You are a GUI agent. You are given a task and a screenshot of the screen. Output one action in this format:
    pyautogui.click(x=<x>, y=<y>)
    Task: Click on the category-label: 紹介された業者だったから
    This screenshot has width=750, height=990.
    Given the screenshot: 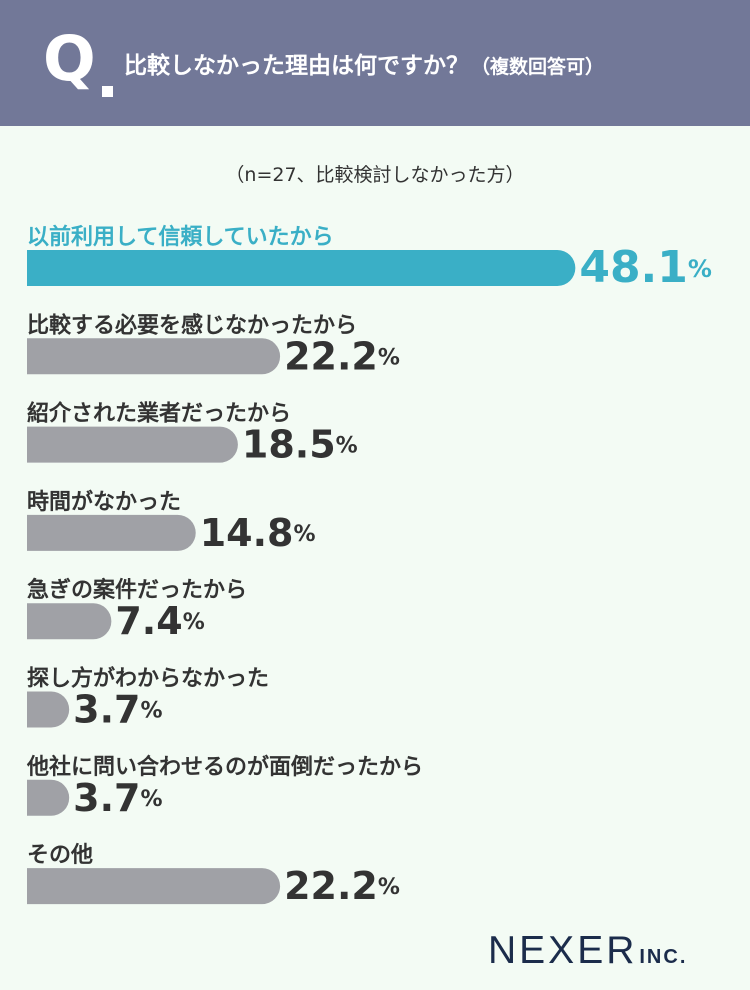 What is the action you would take?
    pyautogui.click(x=159, y=414)
    